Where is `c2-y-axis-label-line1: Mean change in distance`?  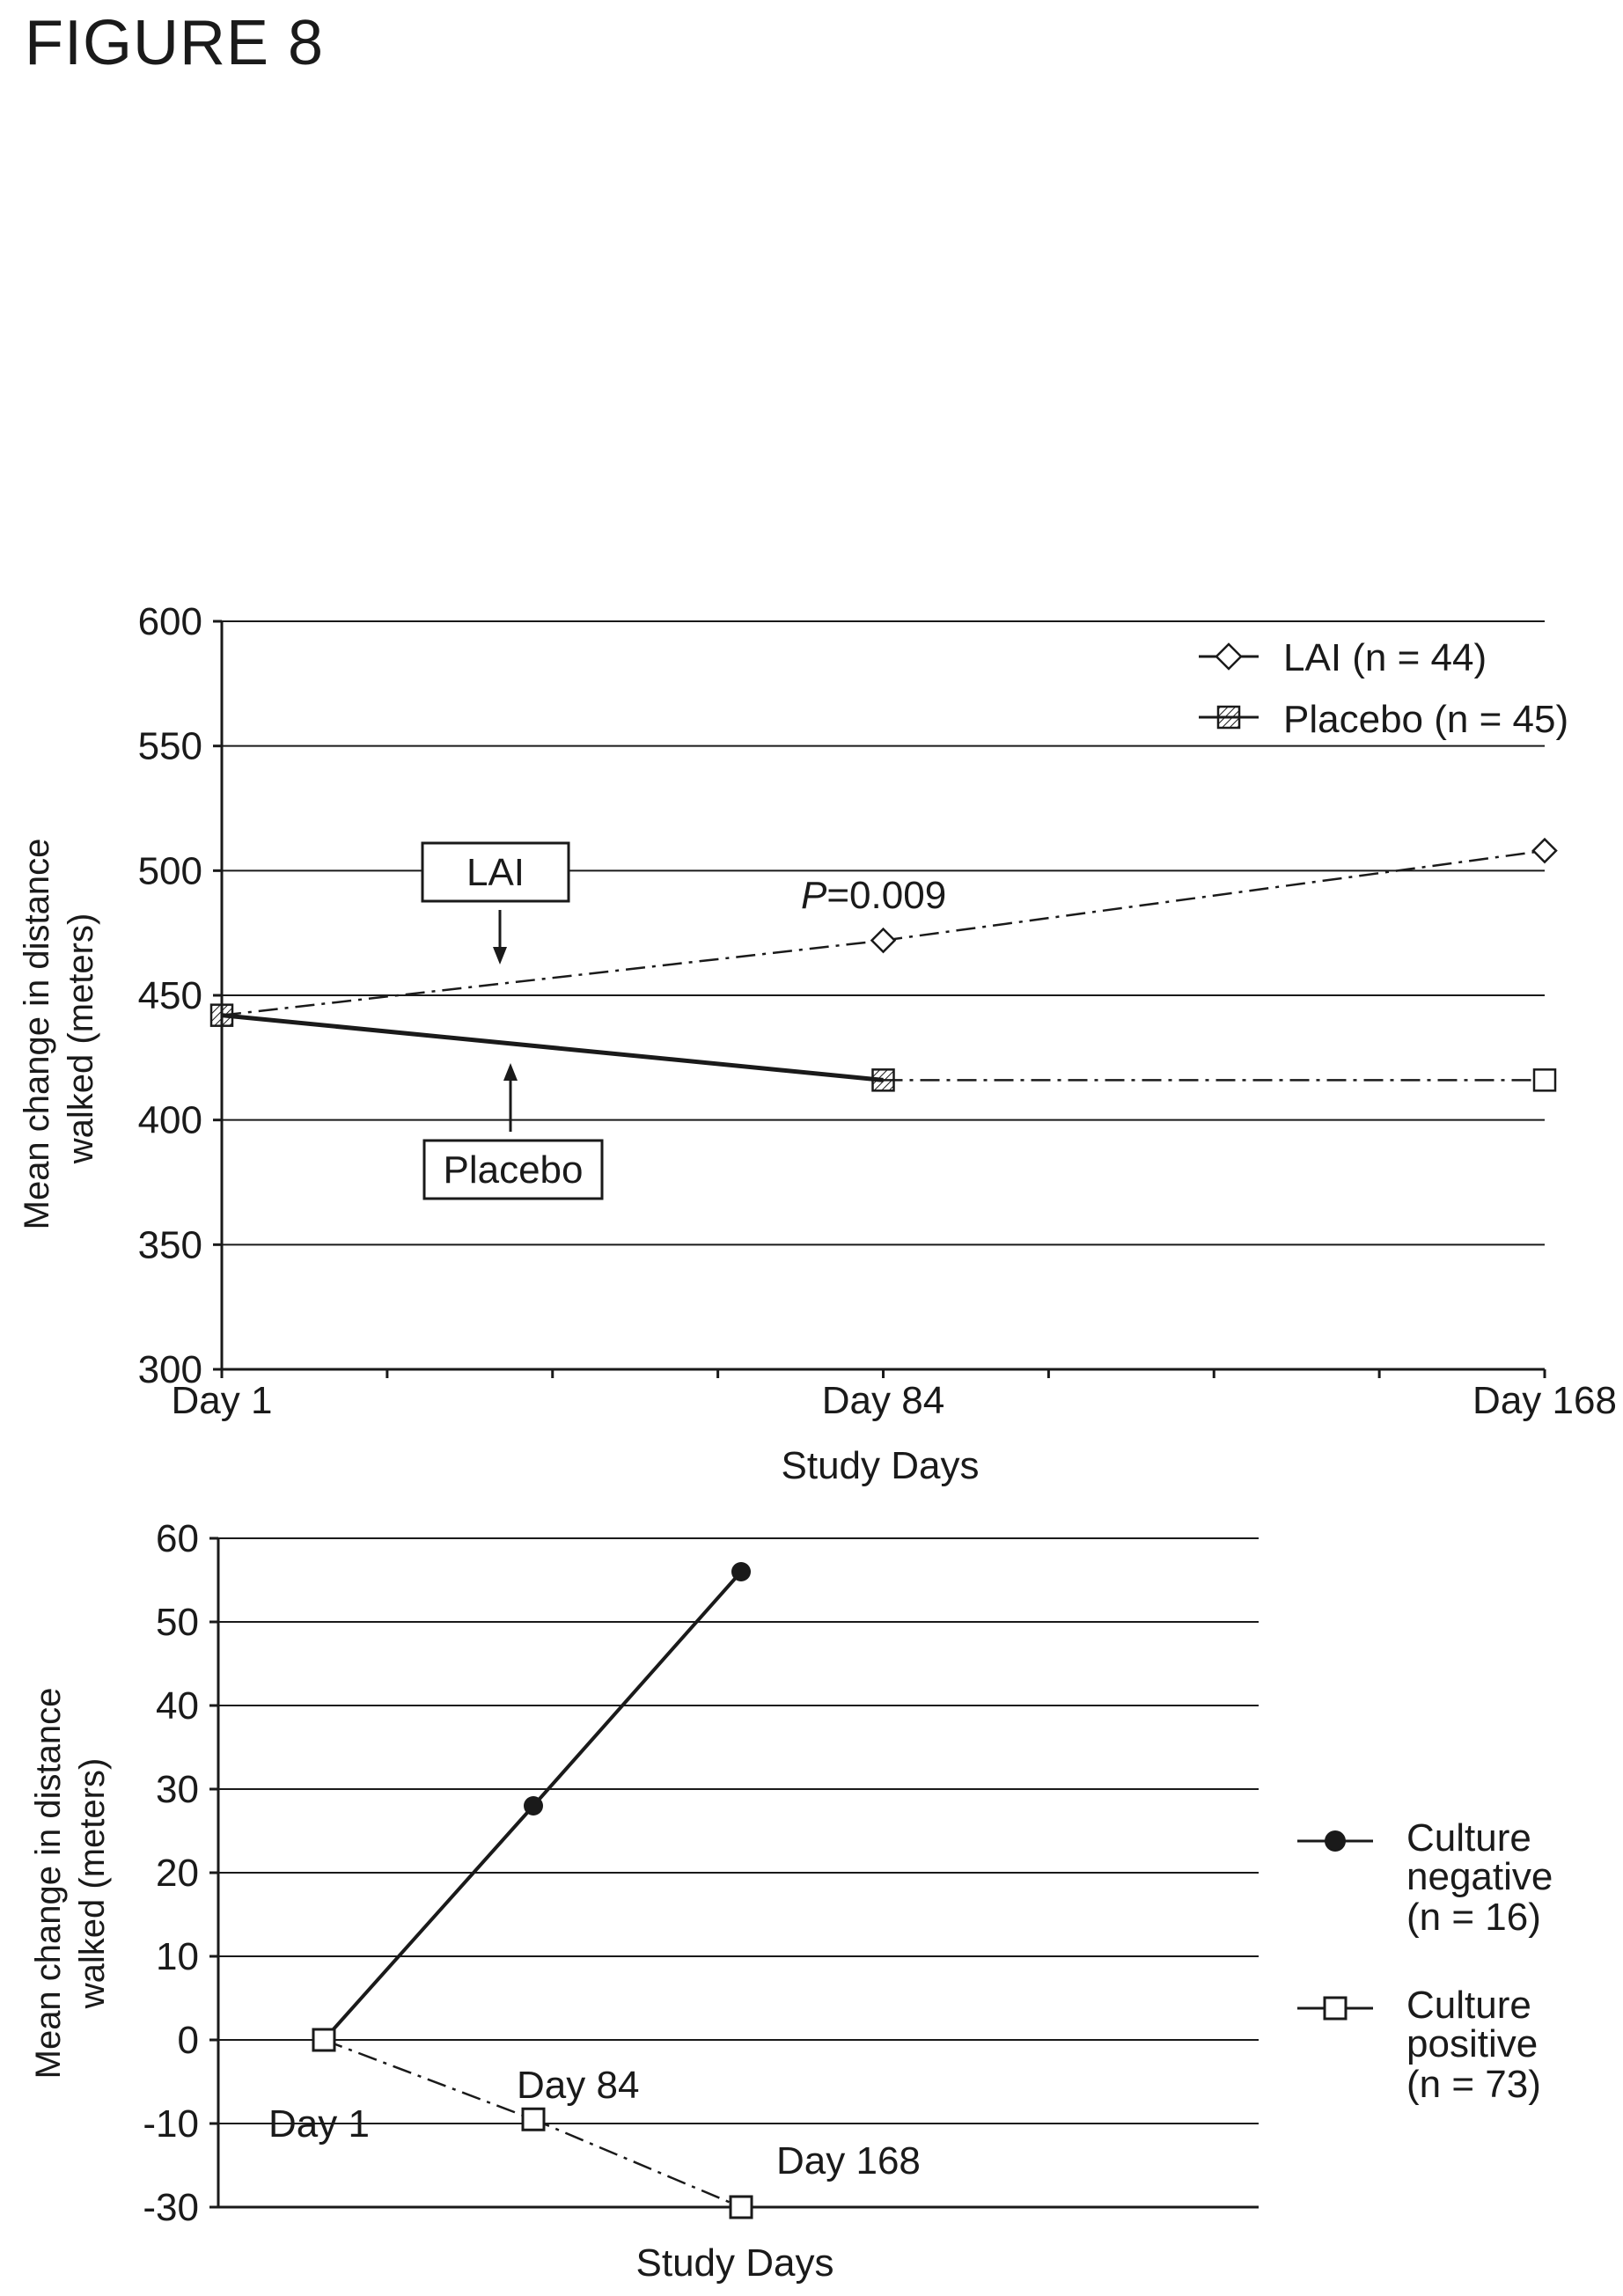
c2-y-axis-label-line1: Mean change in distance is located at coordinates (48, 1884).